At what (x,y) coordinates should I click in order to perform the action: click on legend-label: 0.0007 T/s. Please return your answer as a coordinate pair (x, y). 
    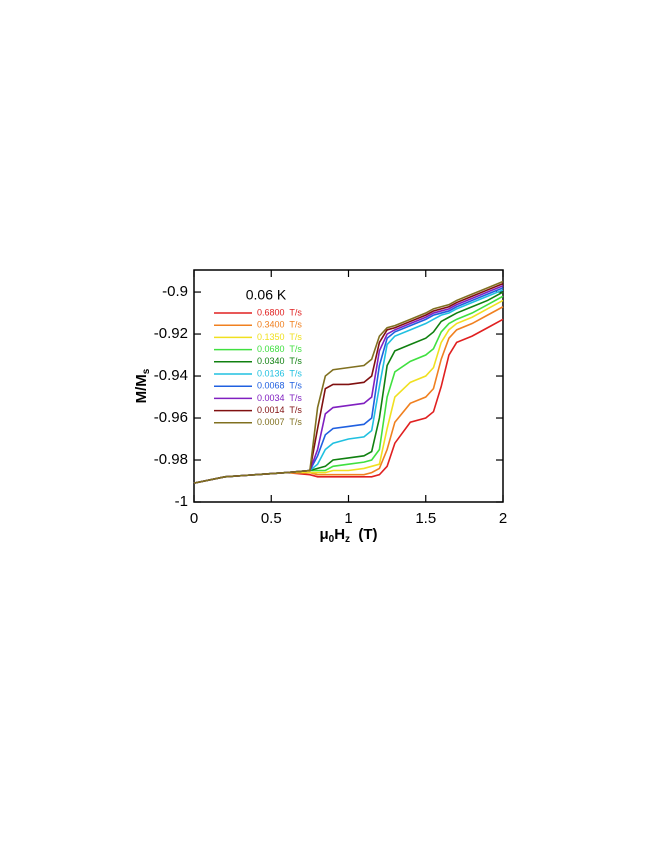
    Looking at the image, I should click on (279, 422).